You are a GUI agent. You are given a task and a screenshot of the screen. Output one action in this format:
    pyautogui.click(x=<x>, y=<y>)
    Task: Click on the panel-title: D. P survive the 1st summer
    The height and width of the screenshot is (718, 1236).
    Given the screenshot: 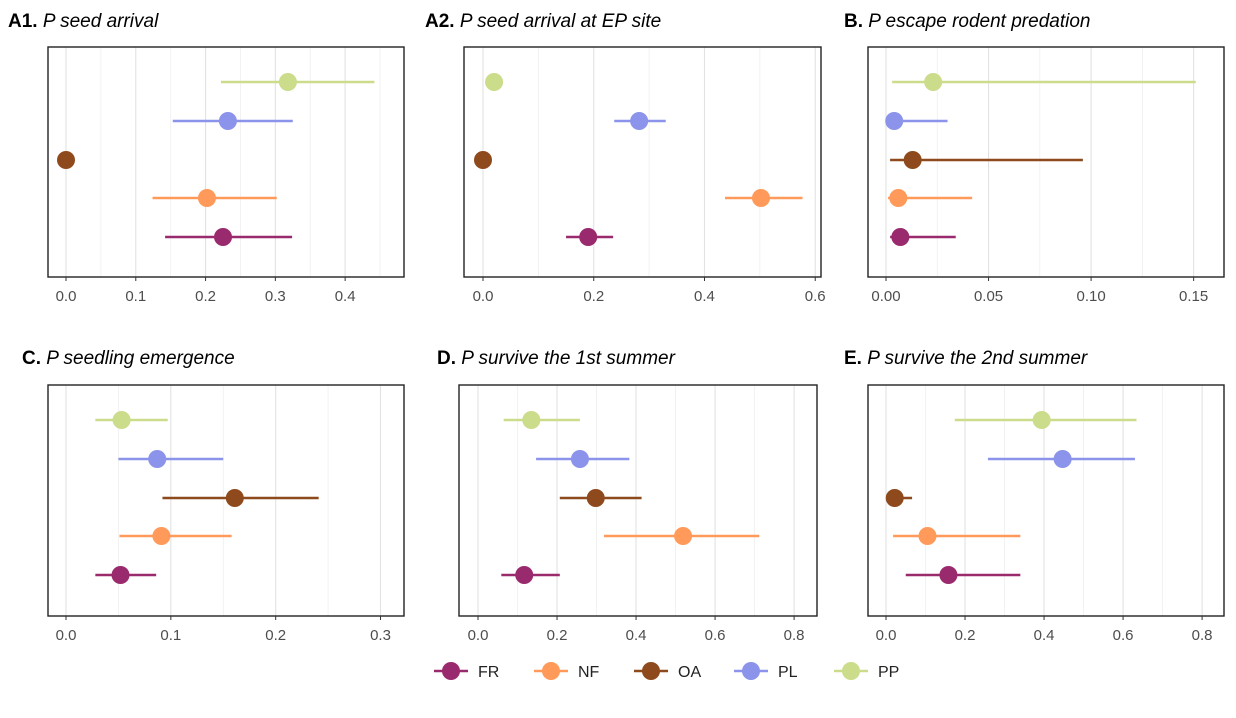 What is the action you would take?
    pyautogui.click(x=556, y=358)
    